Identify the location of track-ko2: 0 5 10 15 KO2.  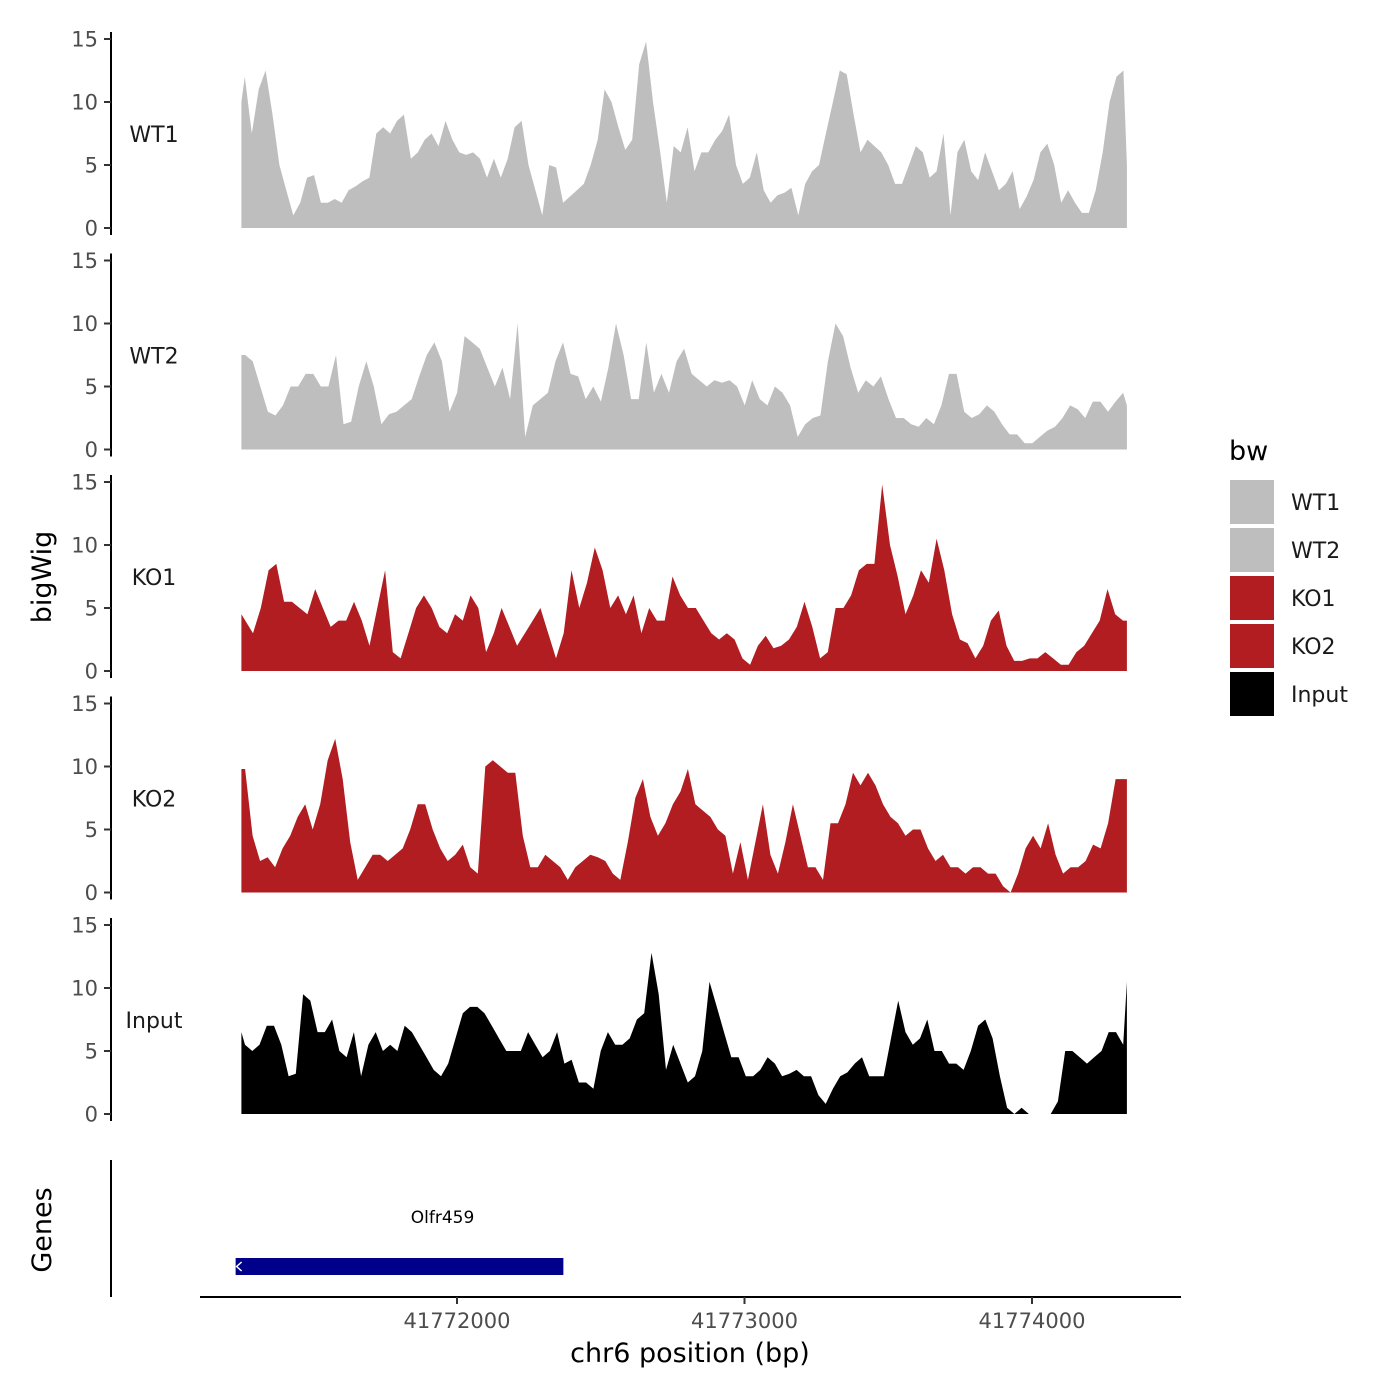
(599, 798).